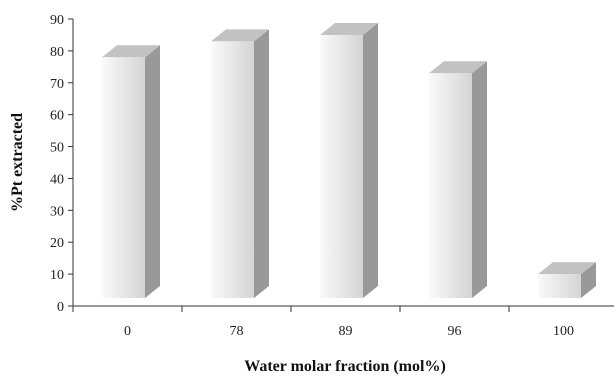 This screenshot has width=616, height=376. I want to click on y-tick-label: 20, so click(57, 243).